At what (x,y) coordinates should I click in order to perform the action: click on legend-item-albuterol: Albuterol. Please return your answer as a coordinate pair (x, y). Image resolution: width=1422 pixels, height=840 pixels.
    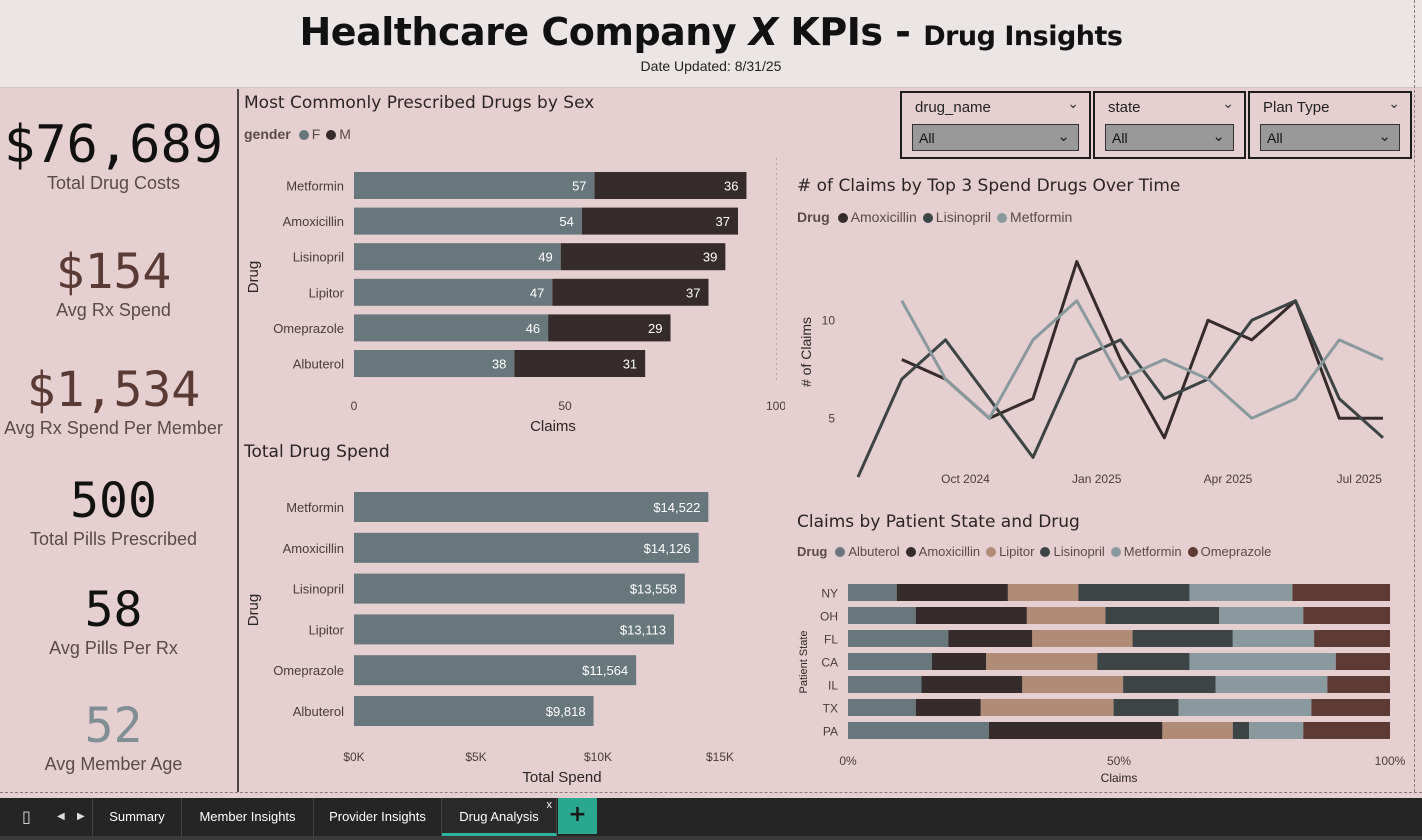
    Looking at the image, I should click on (867, 551).